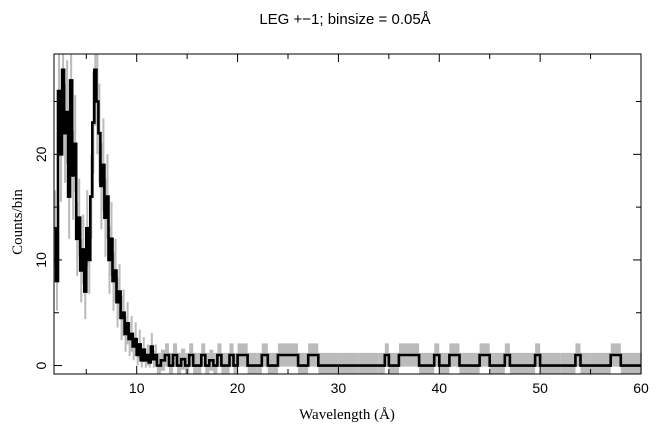 This screenshot has height=435, width=661. Describe the element at coordinates (439, 388) in the screenshot. I see `x-tick-label: 40` at that location.